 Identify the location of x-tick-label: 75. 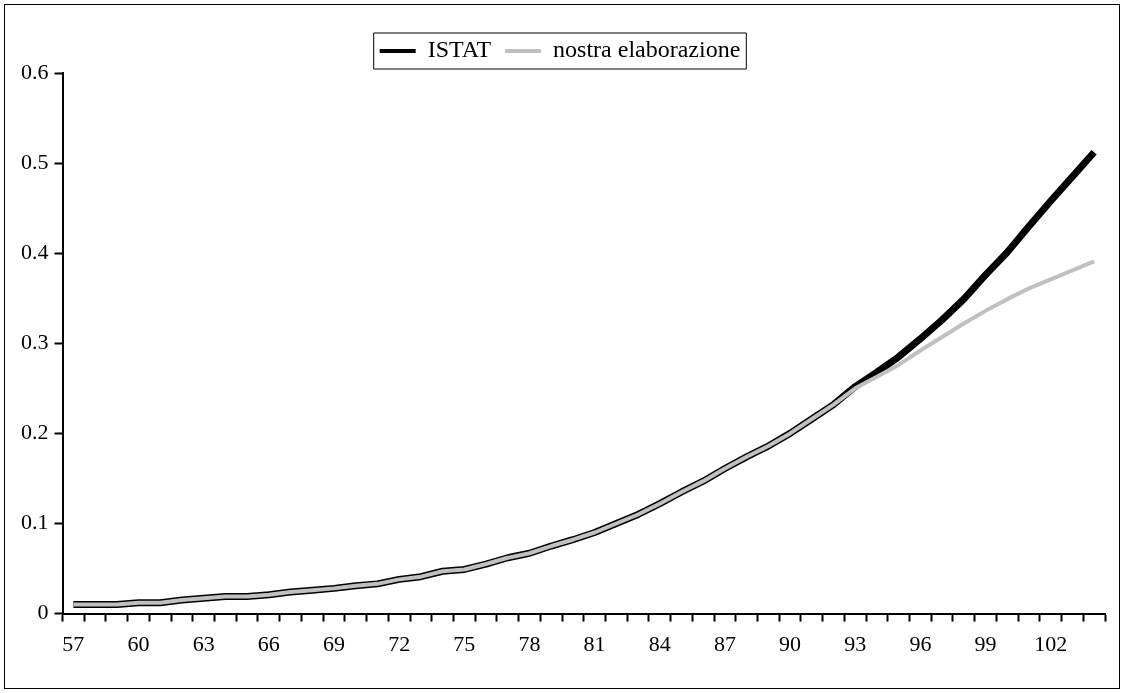
(464, 643).